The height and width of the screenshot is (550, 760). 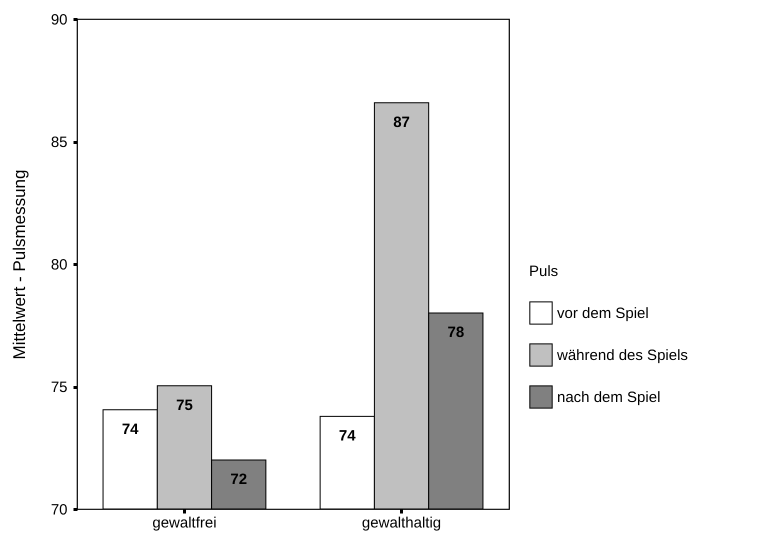 I want to click on legend-label: nach dem Spiel, so click(x=608, y=397).